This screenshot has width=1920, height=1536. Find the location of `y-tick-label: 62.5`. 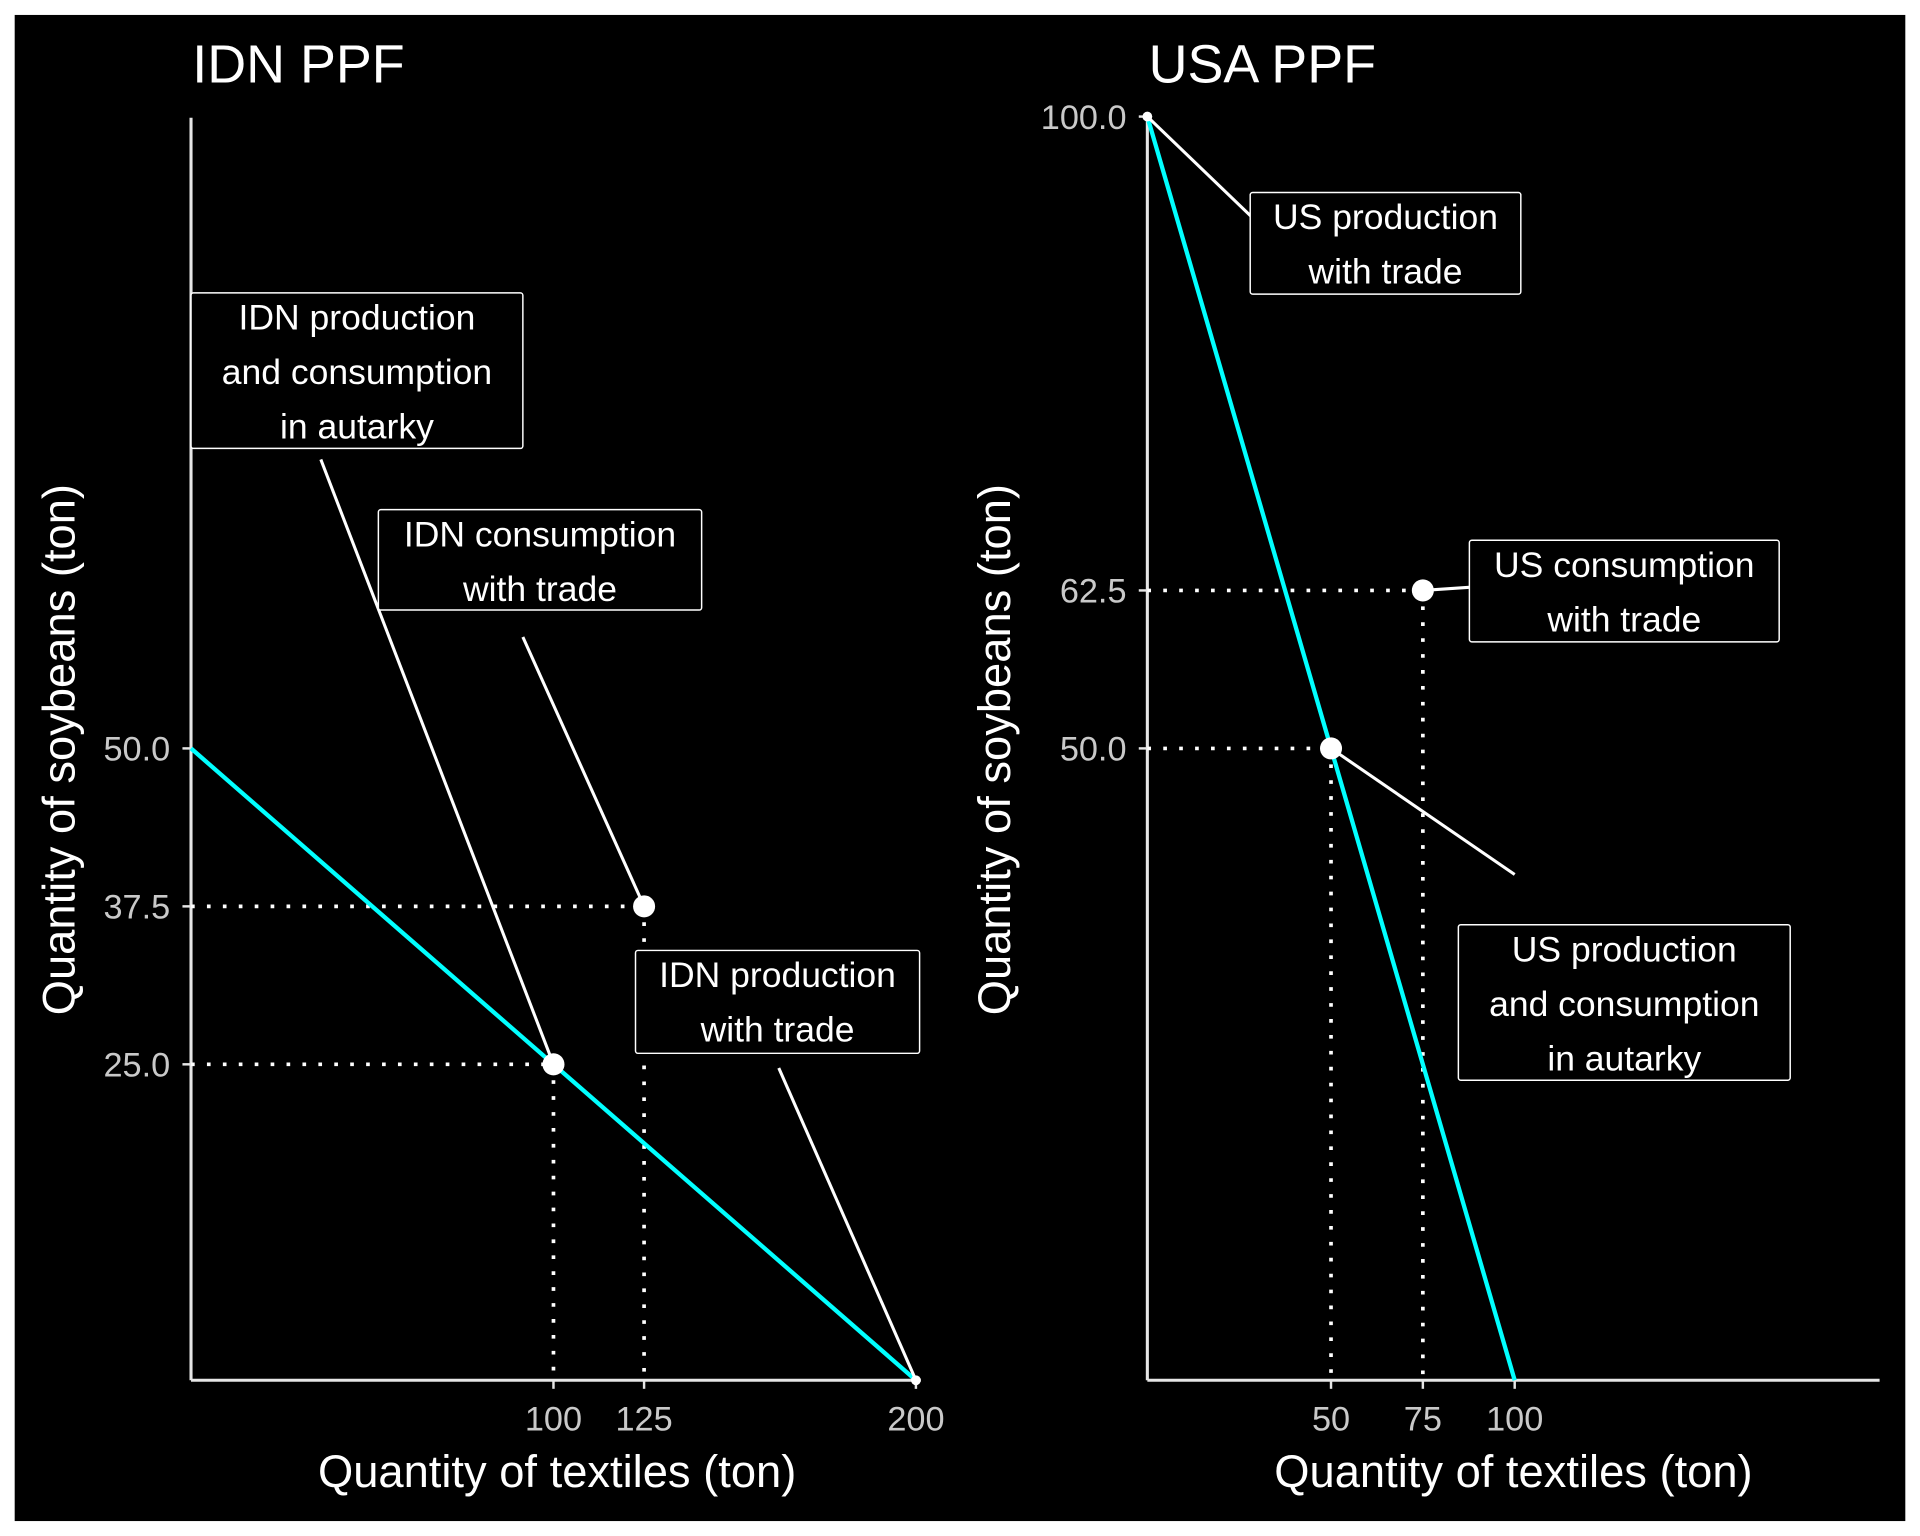

y-tick-label: 62.5 is located at coordinates (1093, 592).